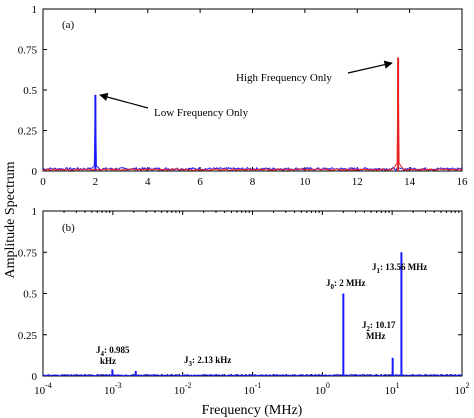 This screenshot has width=474, height=418. Describe the element at coordinates (28, 132) in the screenshot. I see `a-y-tick-label: 0.25` at that location.